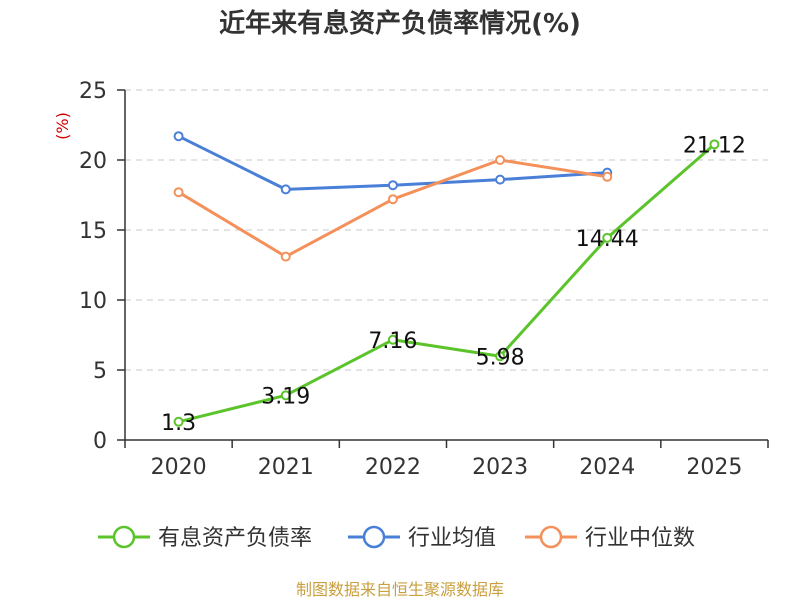  What do you see at coordinates (640, 538) in the screenshot?
I see `legend-label: 行业中位数` at bounding box center [640, 538].